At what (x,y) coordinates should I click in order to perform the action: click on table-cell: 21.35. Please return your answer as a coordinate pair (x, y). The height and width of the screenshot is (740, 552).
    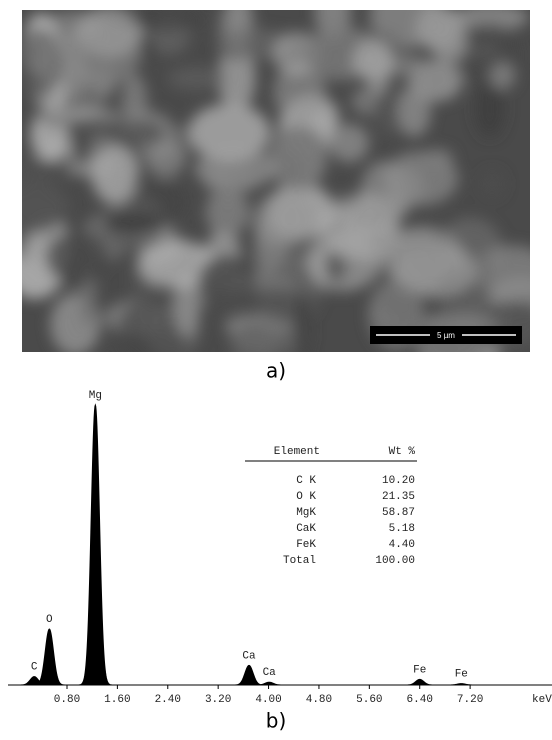
    Looking at the image, I should click on (398, 497).